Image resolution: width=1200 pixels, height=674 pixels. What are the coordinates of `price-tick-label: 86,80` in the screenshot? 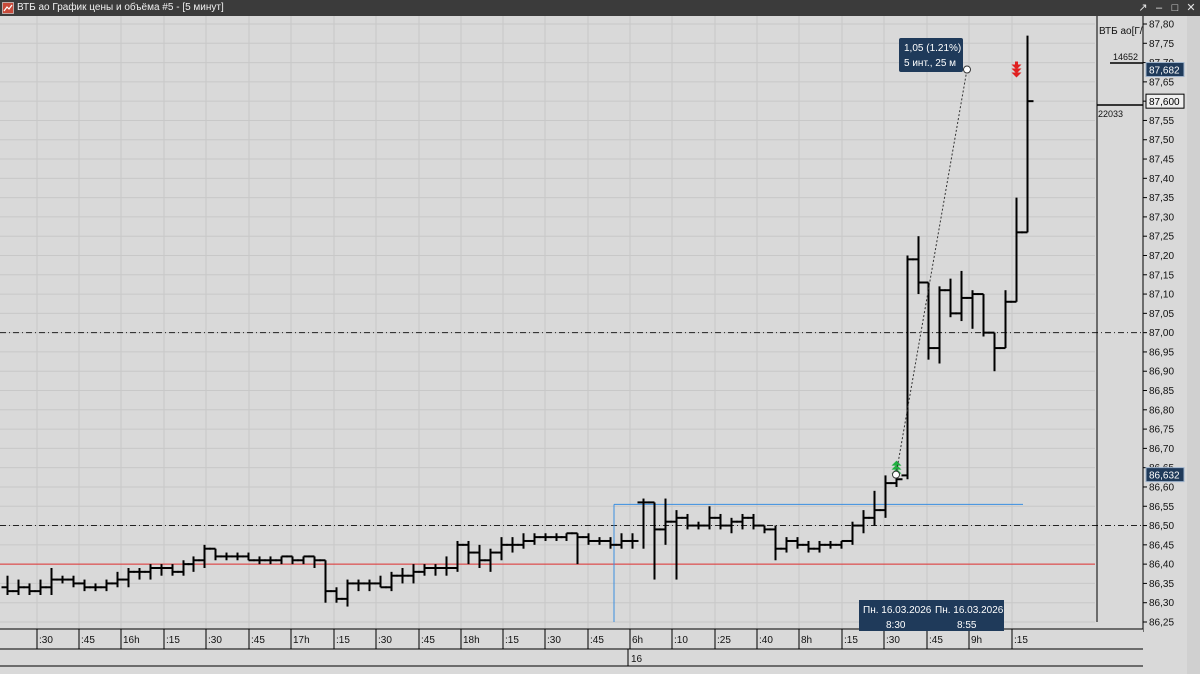 It's located at (1161, 410).